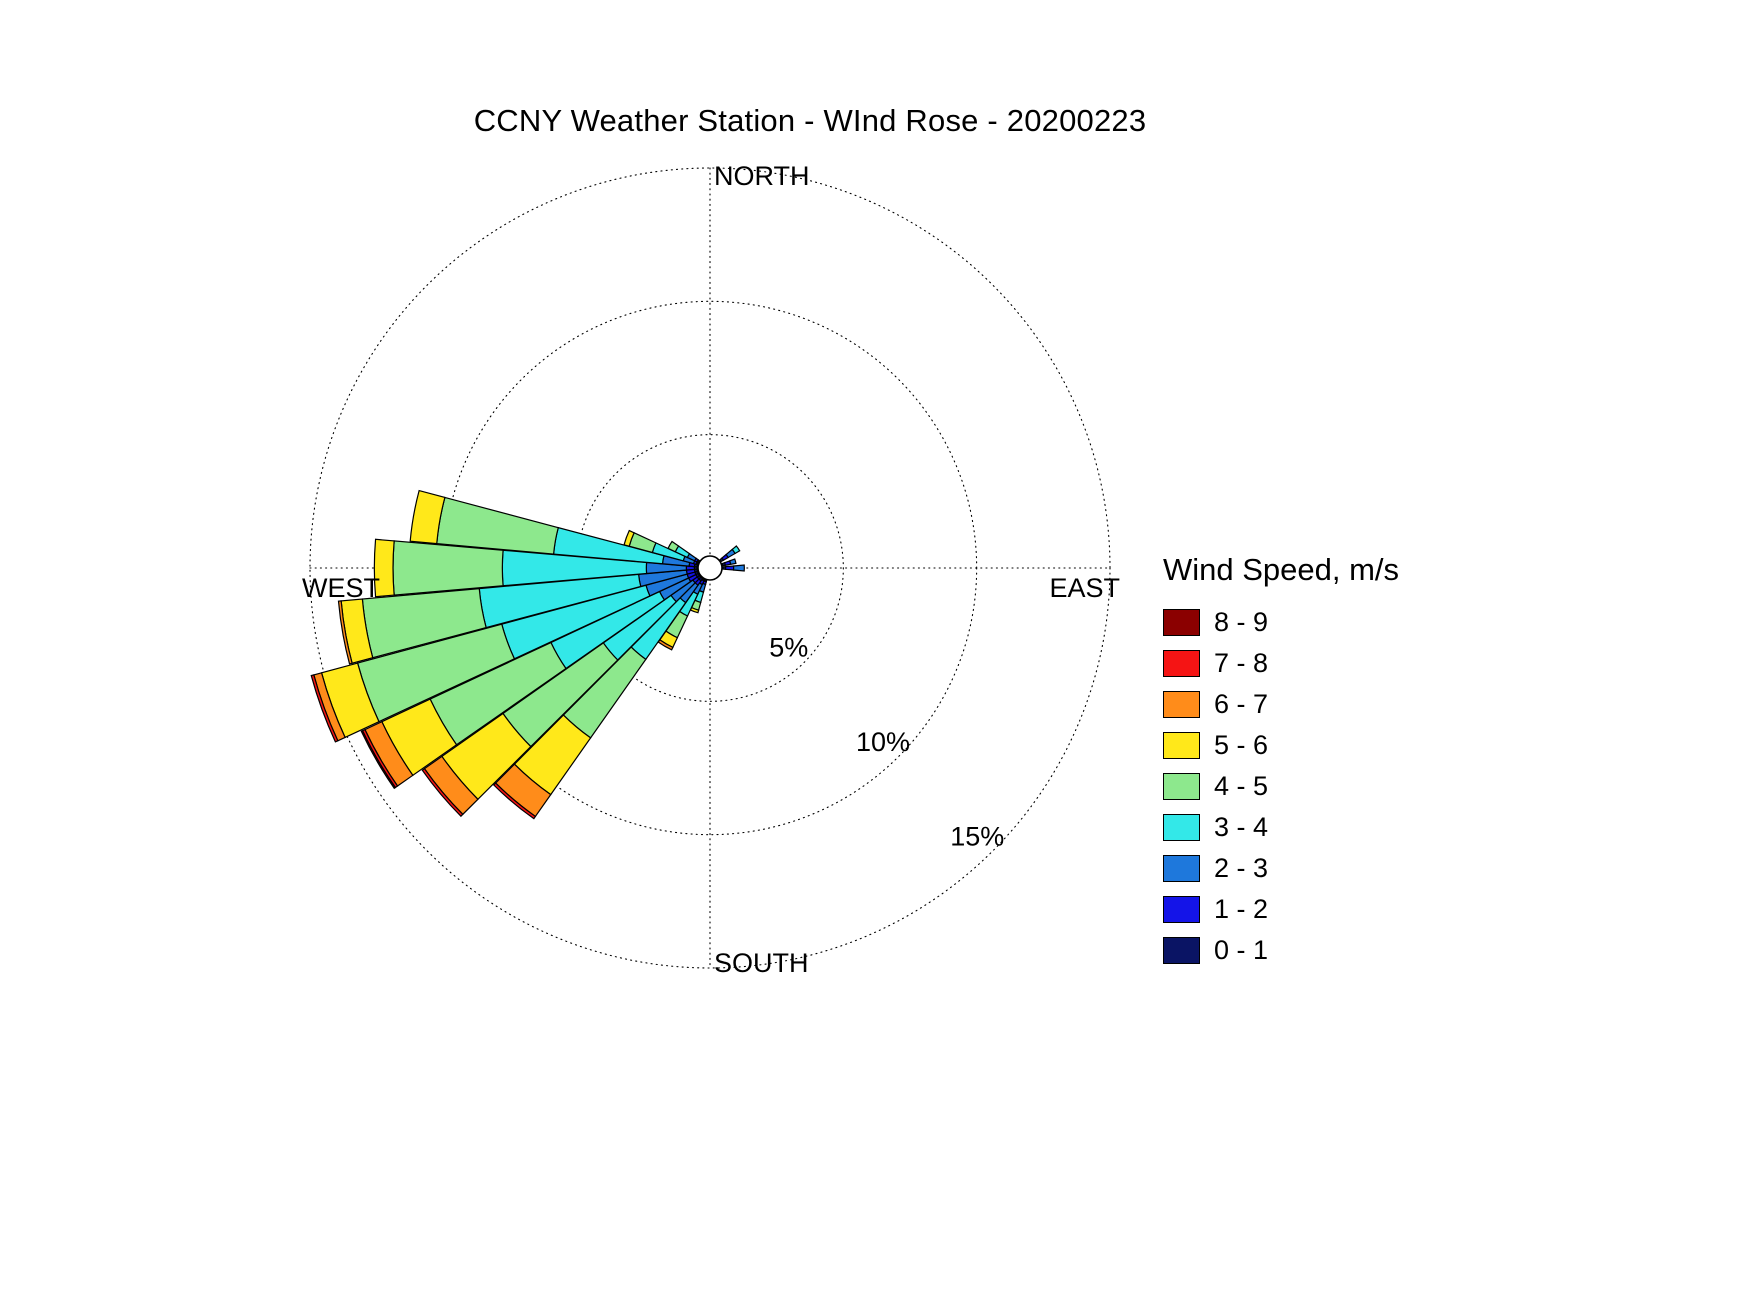 This screenshot has height=1313, width=1750. Describe the element at coordinates (1281, 622) in the screenshot. I see `legend-item: 8 - 9` at that location.